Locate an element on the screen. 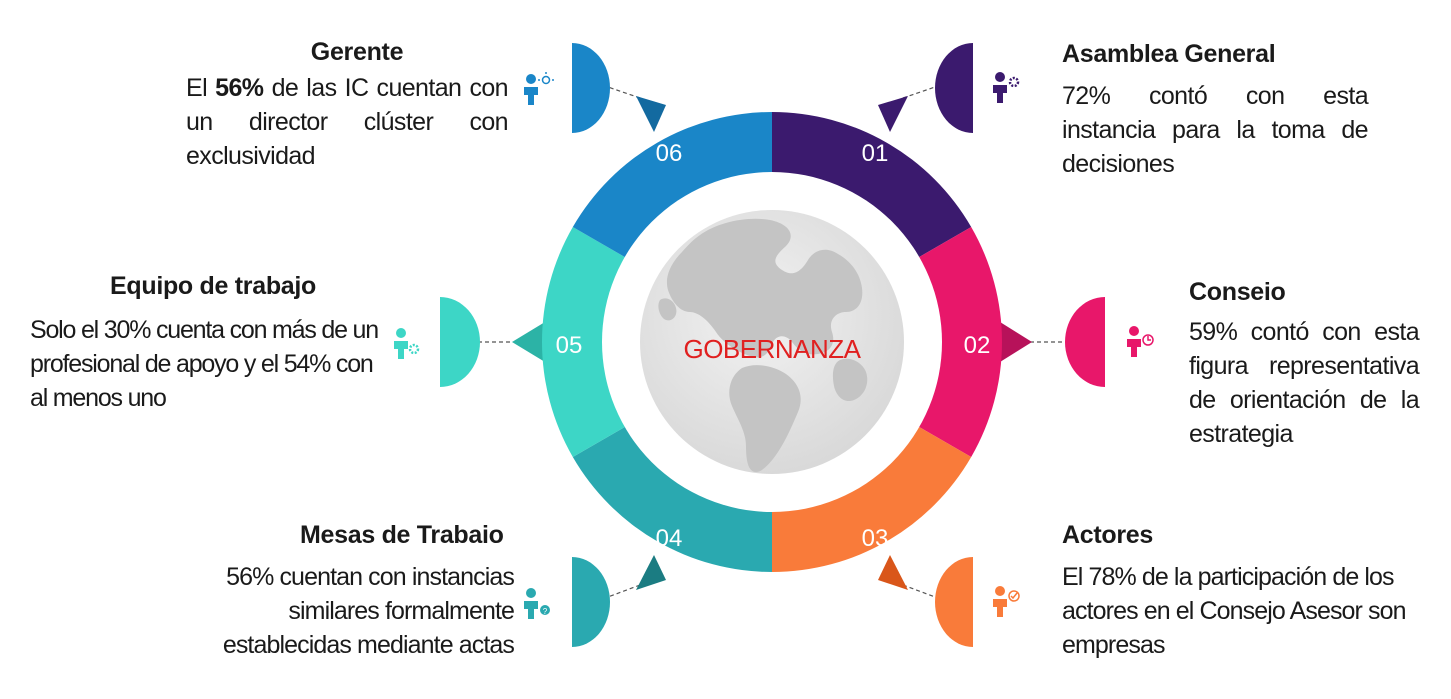 The height and width of the screenshot is (699, 1451). text-gerente-prefix: El is located at coordinates (197, 88).